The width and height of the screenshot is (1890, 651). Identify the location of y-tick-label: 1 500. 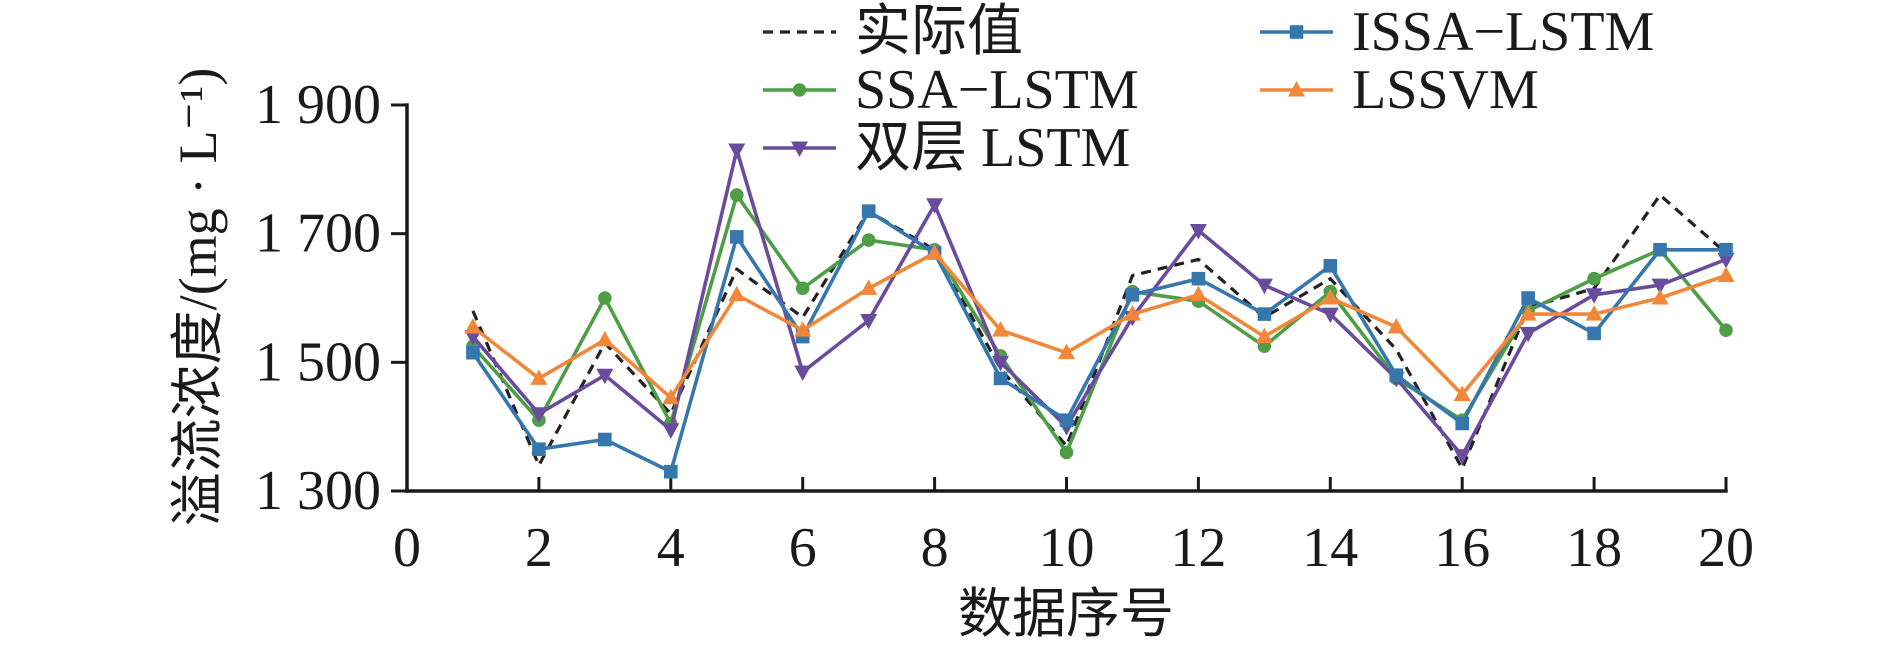
(318, 362).